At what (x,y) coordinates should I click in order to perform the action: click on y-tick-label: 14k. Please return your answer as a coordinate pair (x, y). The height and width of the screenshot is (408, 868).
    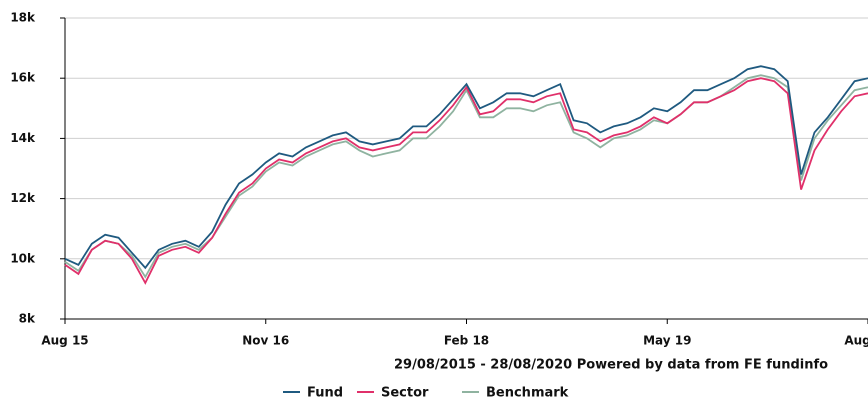
    Looking at the image, I should click on (23, 138).